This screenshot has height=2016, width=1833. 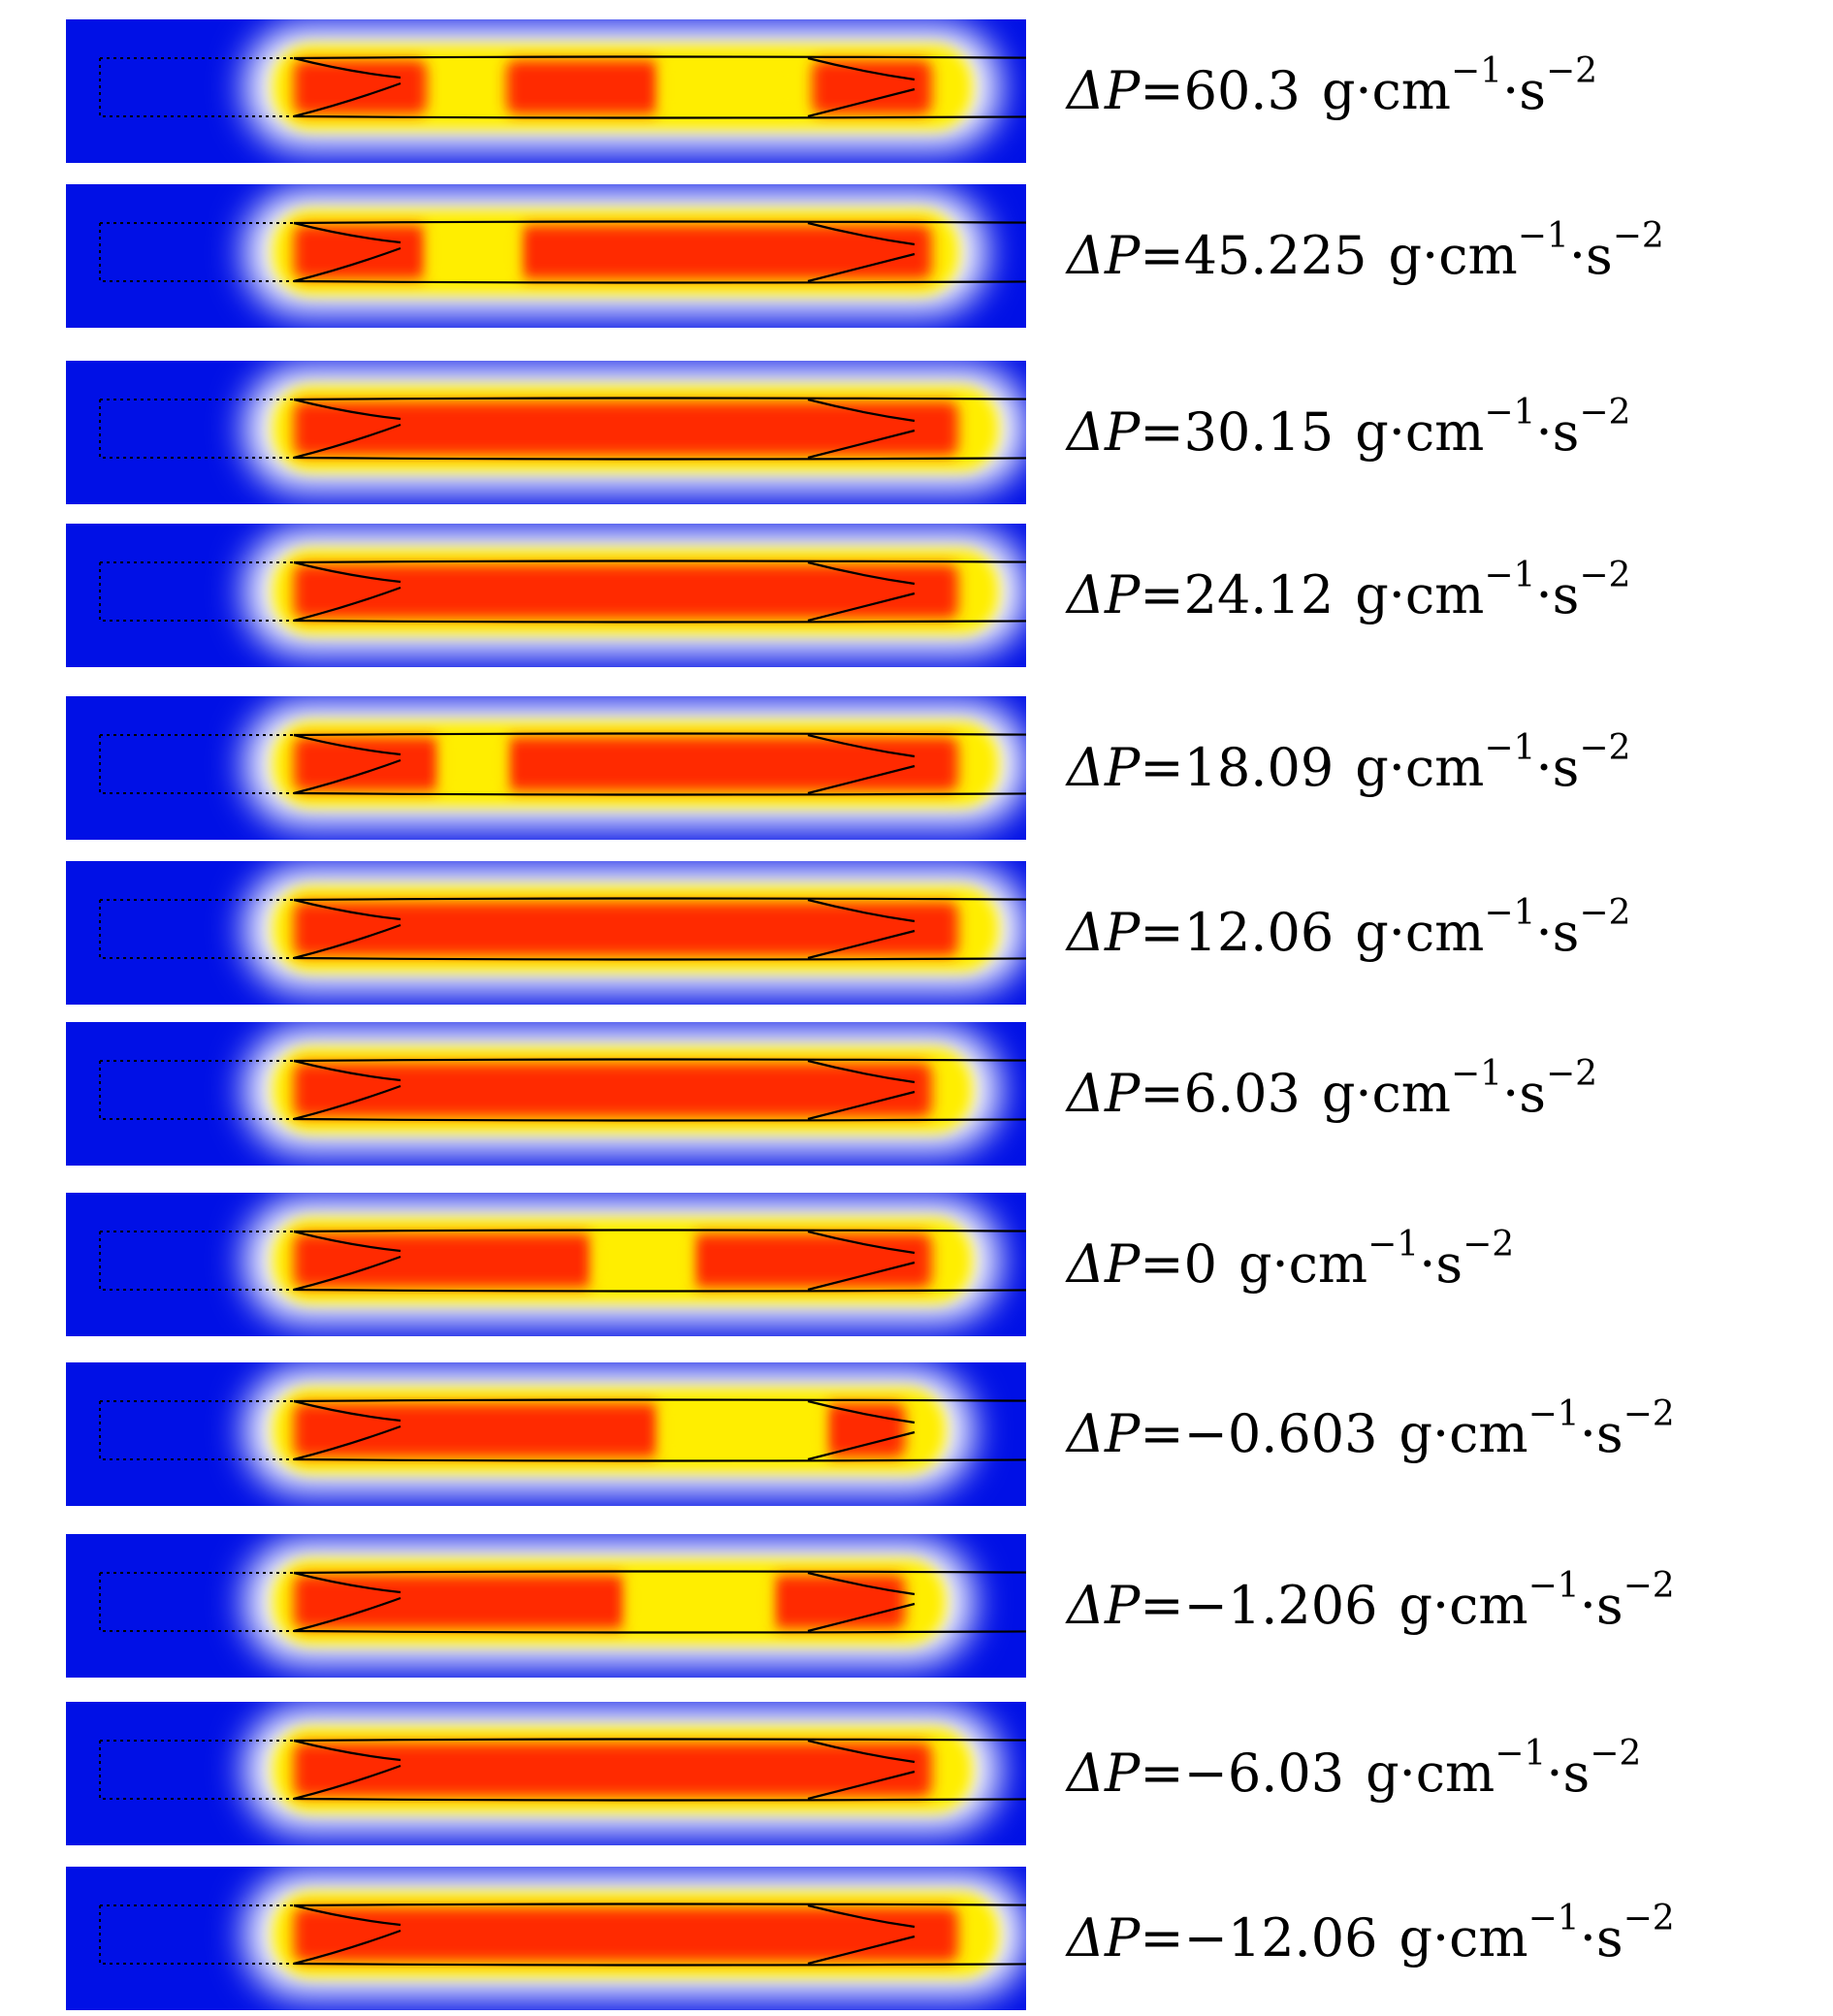 I want to click on pressure-value: 0, so click(x=1200, y=1264).